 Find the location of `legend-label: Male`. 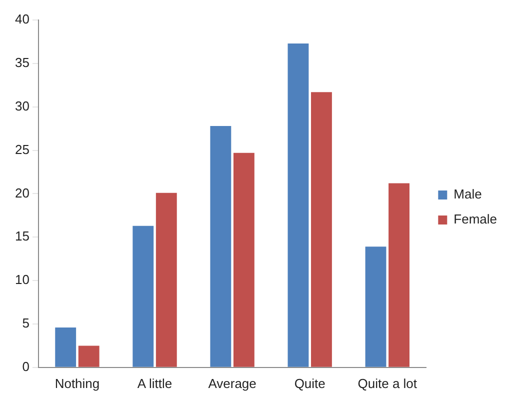

legend-label: Male is located at coordinates (468, 194).